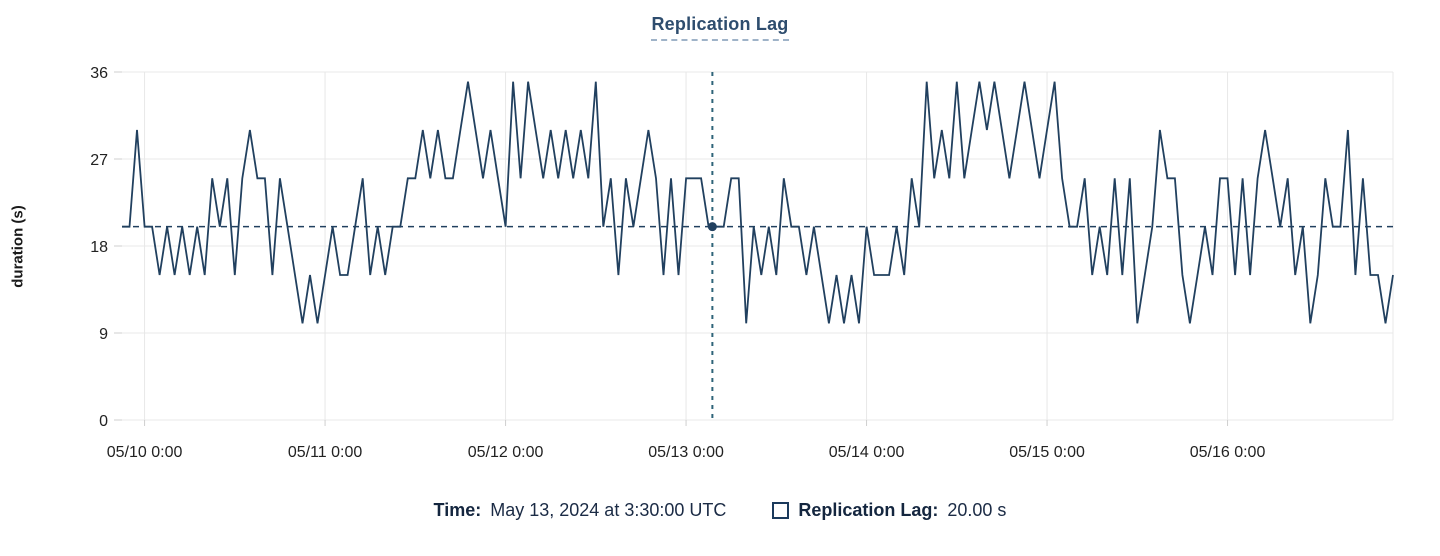 This screenshot has height=556, width=1440. I want to click on x-tick-label: 05/10 0:00, so click(145, 452).